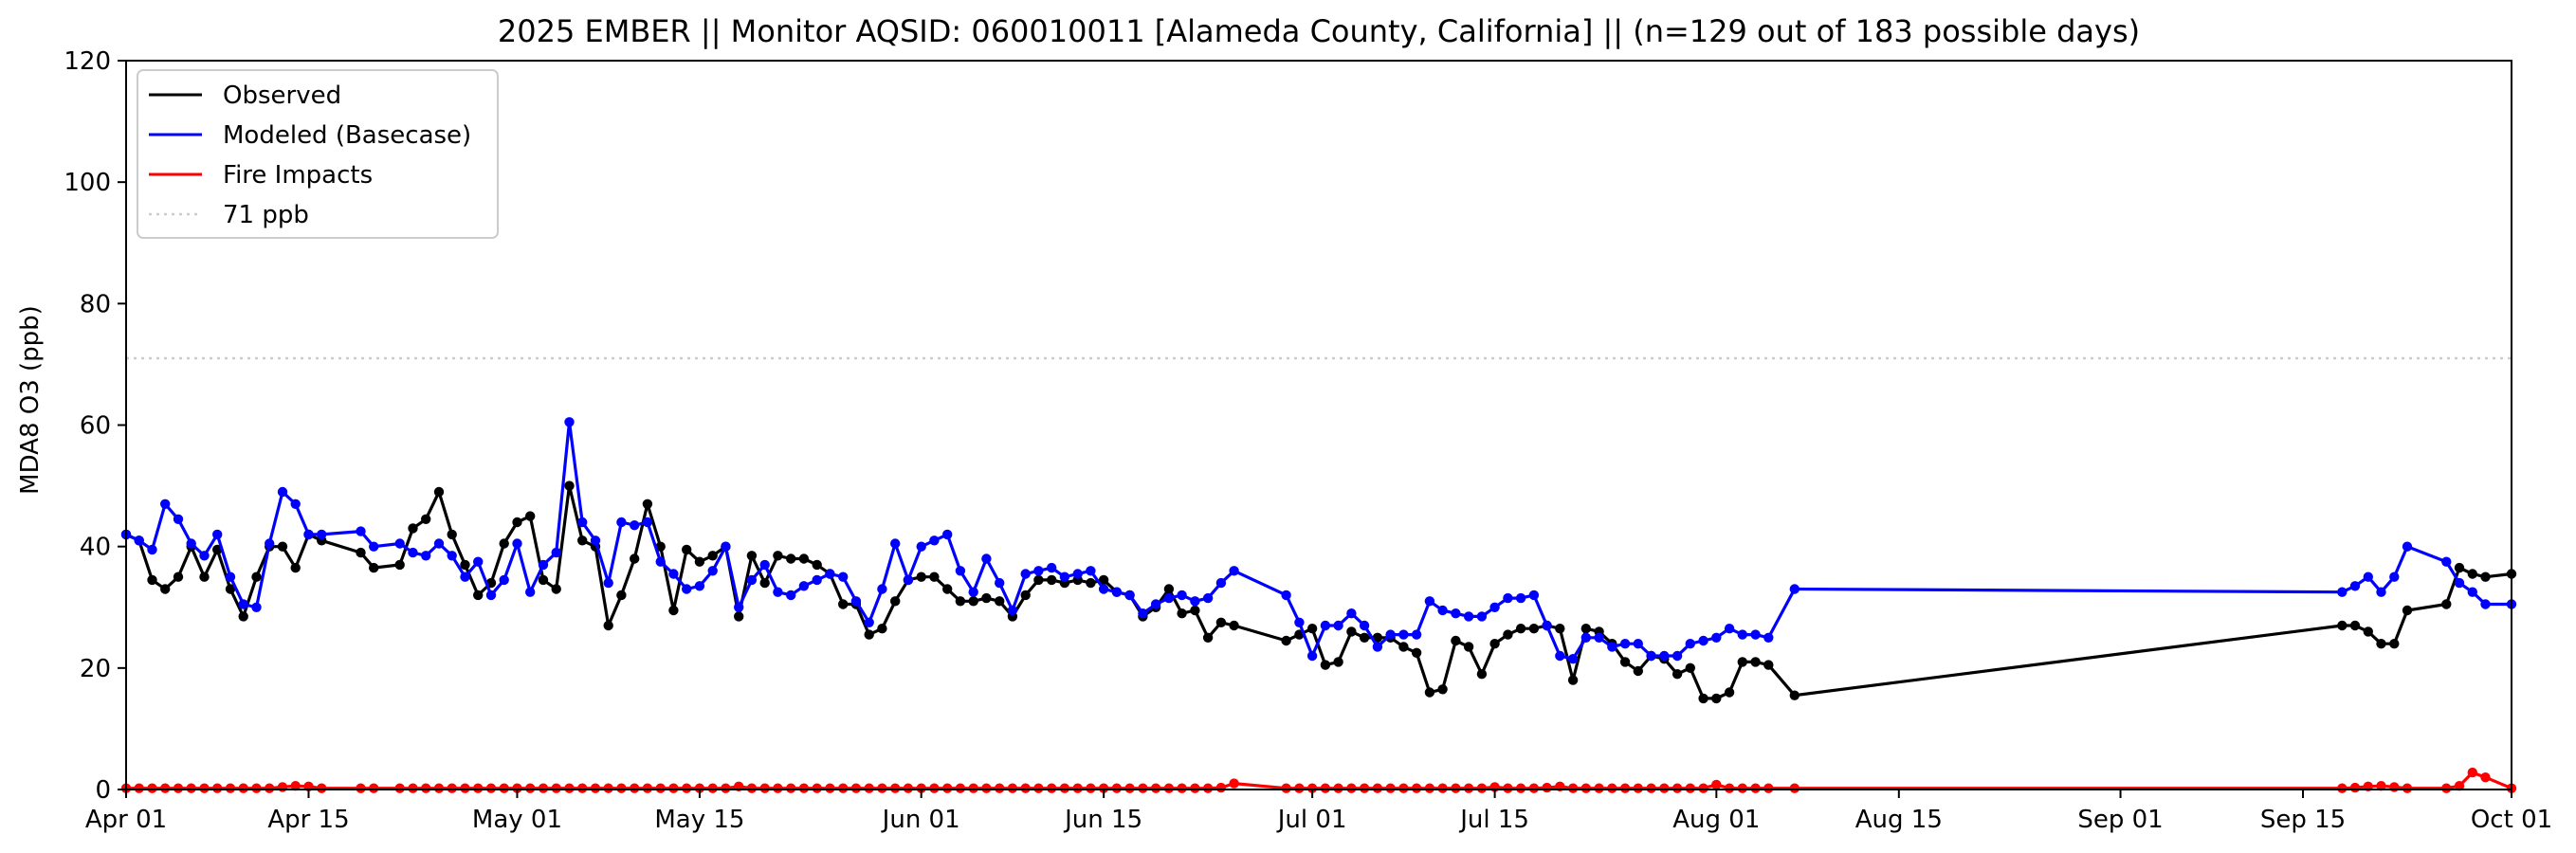  I want to click on y-tick-label-0: 0, so click(103, 790).